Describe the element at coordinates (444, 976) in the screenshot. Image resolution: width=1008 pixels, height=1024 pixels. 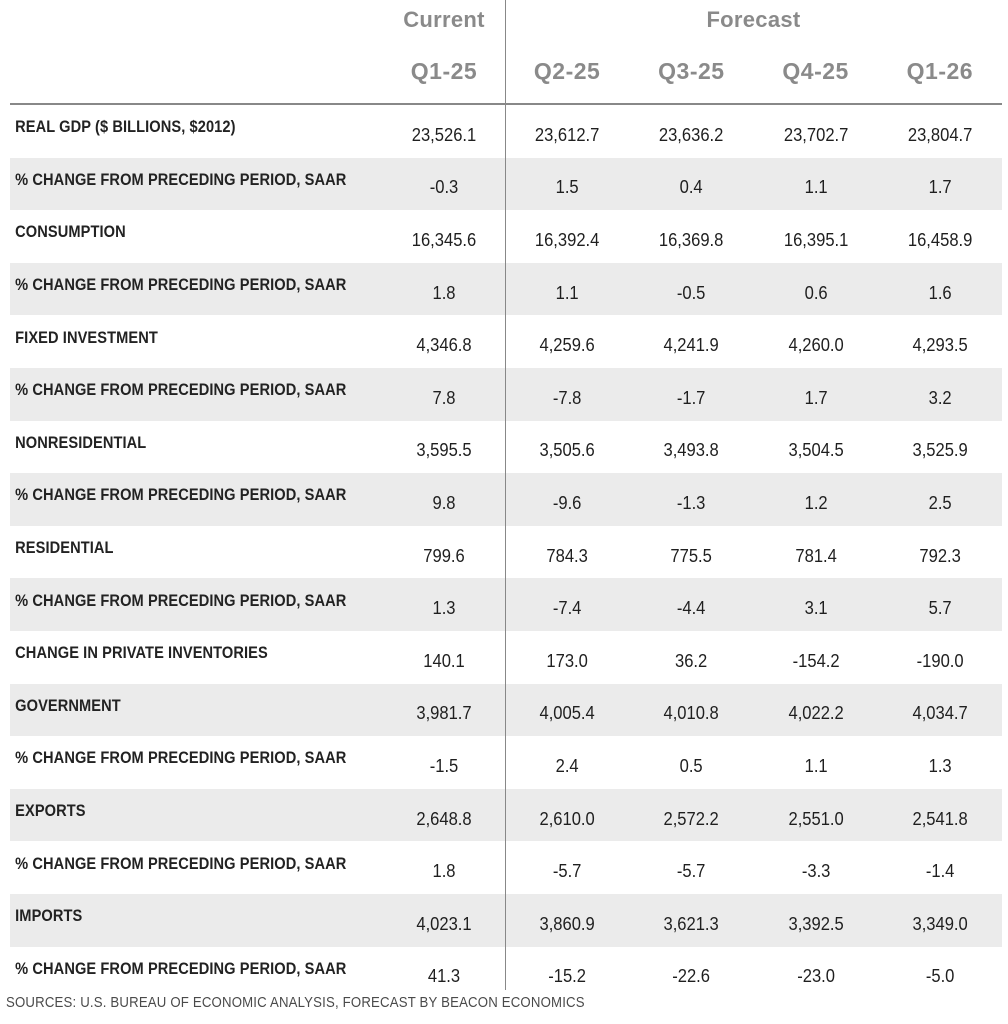
I see `table-cell: 41.3` at that location.